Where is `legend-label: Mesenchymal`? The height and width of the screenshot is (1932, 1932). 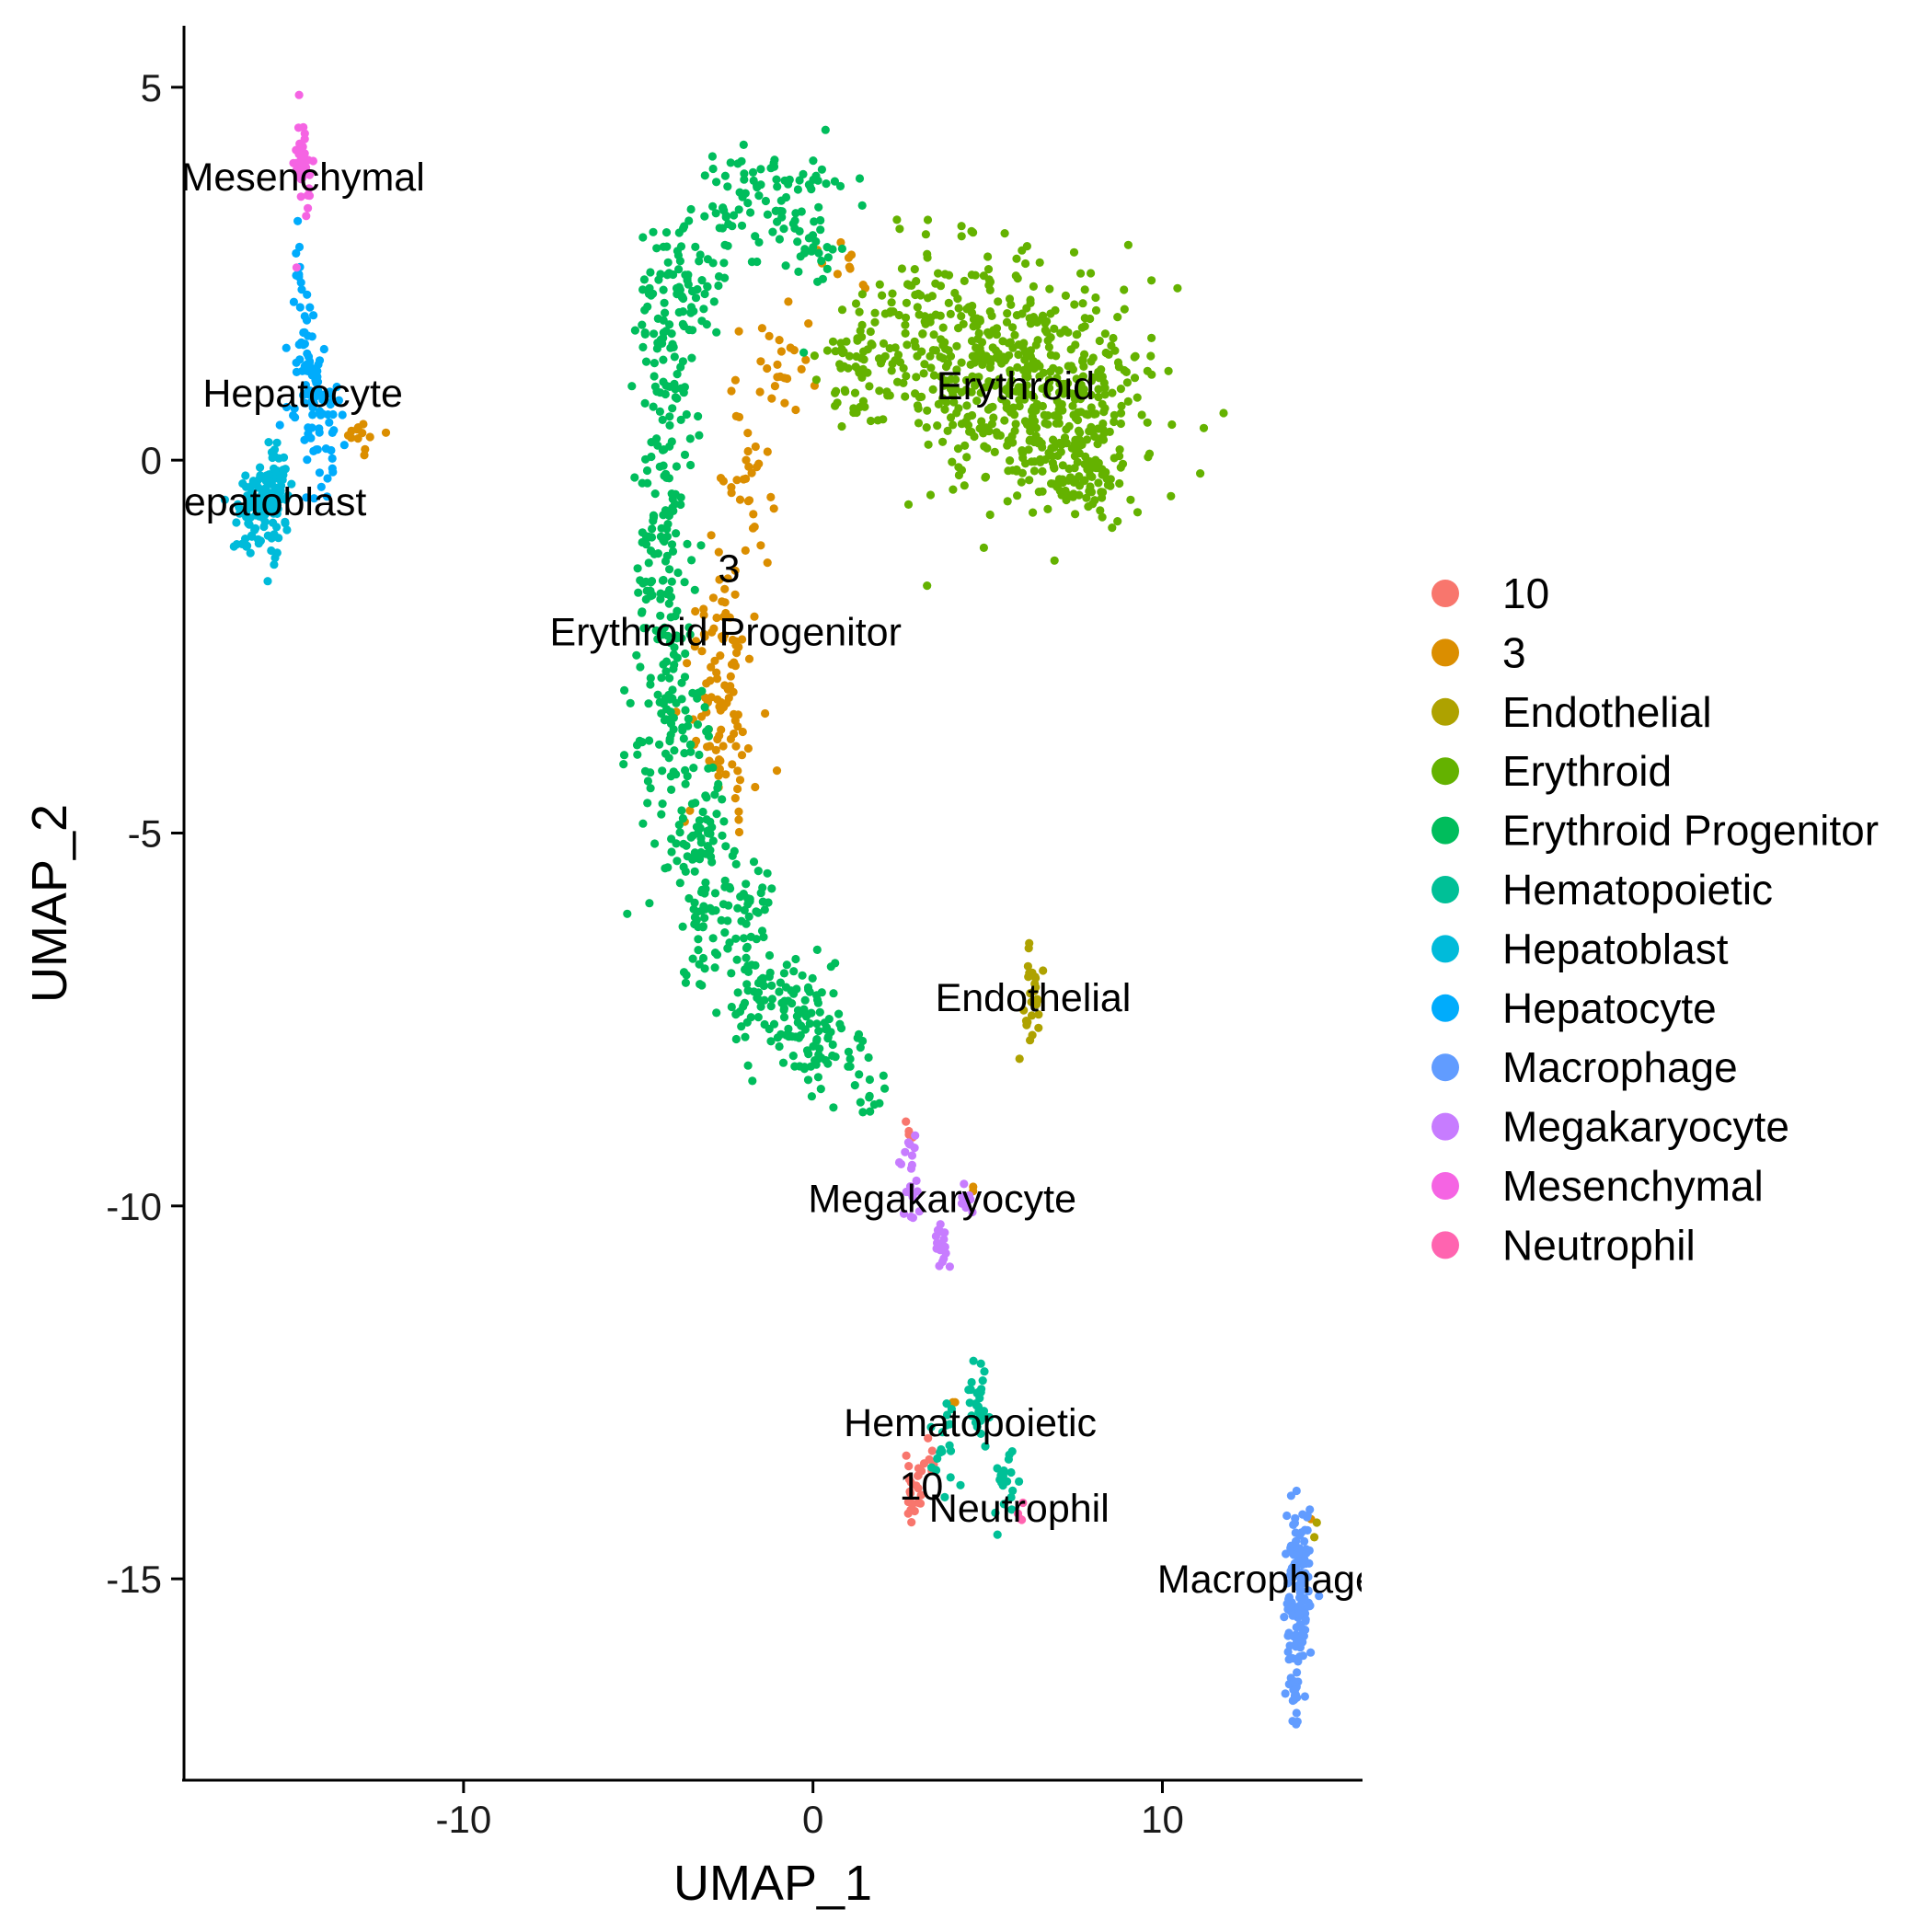
legend-label: Mesenchymal is located at coordinates (1633, 1186).